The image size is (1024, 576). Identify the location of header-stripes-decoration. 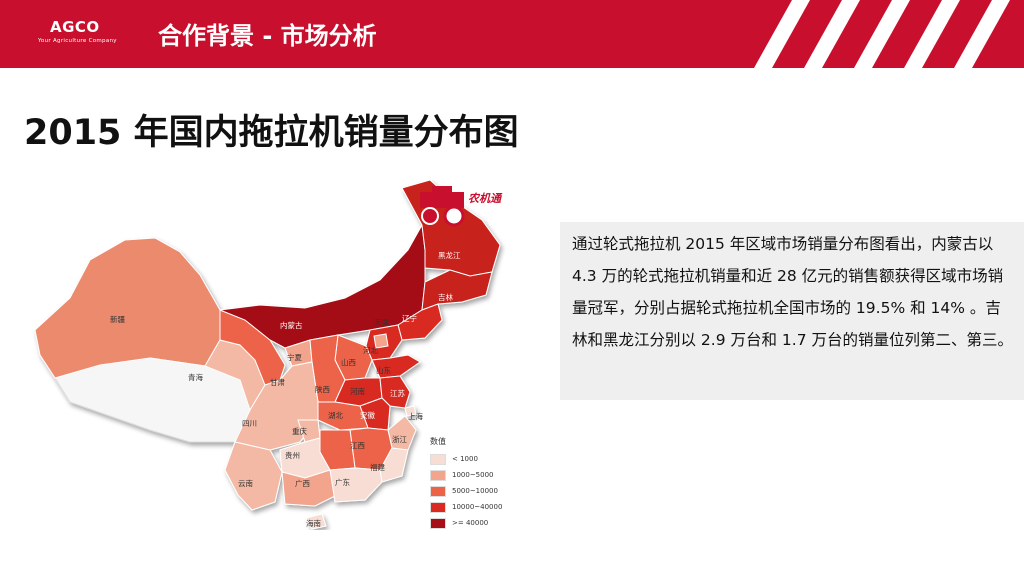
(882, 34).